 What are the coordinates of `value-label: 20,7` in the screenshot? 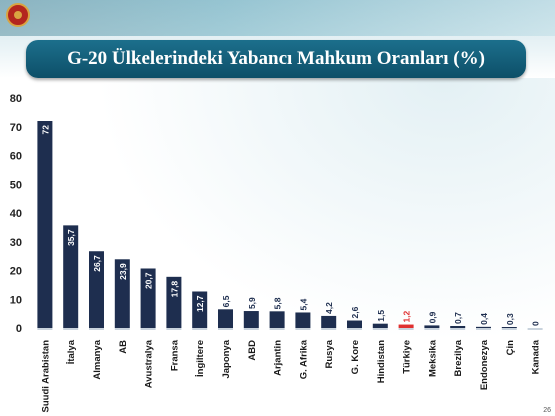 It's located at (149, 280).